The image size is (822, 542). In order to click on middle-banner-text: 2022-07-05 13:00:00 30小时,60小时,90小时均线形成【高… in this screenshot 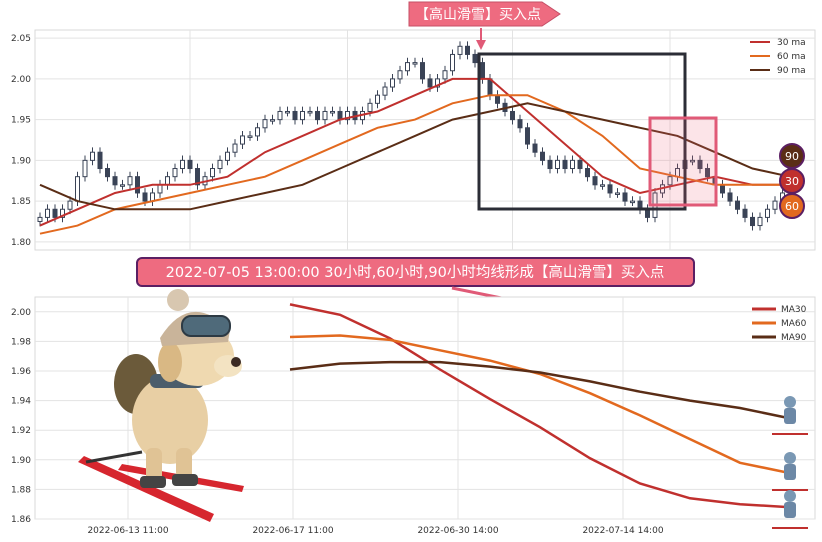, I will do `click(415, 272)`.